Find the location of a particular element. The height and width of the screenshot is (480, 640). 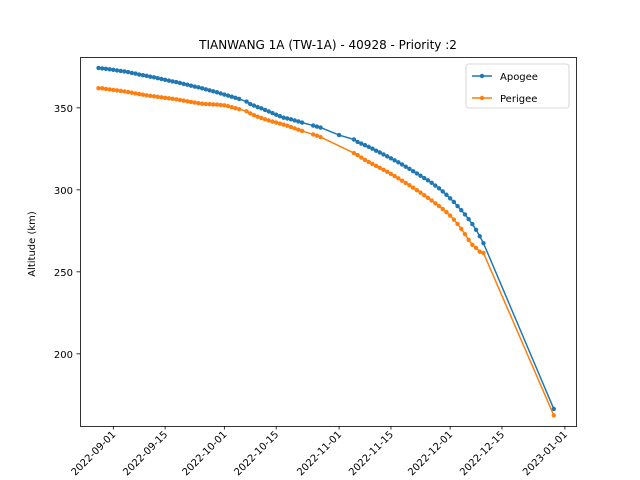

y-axis-label: Altitude (km) is located at coordinates (32, 244).